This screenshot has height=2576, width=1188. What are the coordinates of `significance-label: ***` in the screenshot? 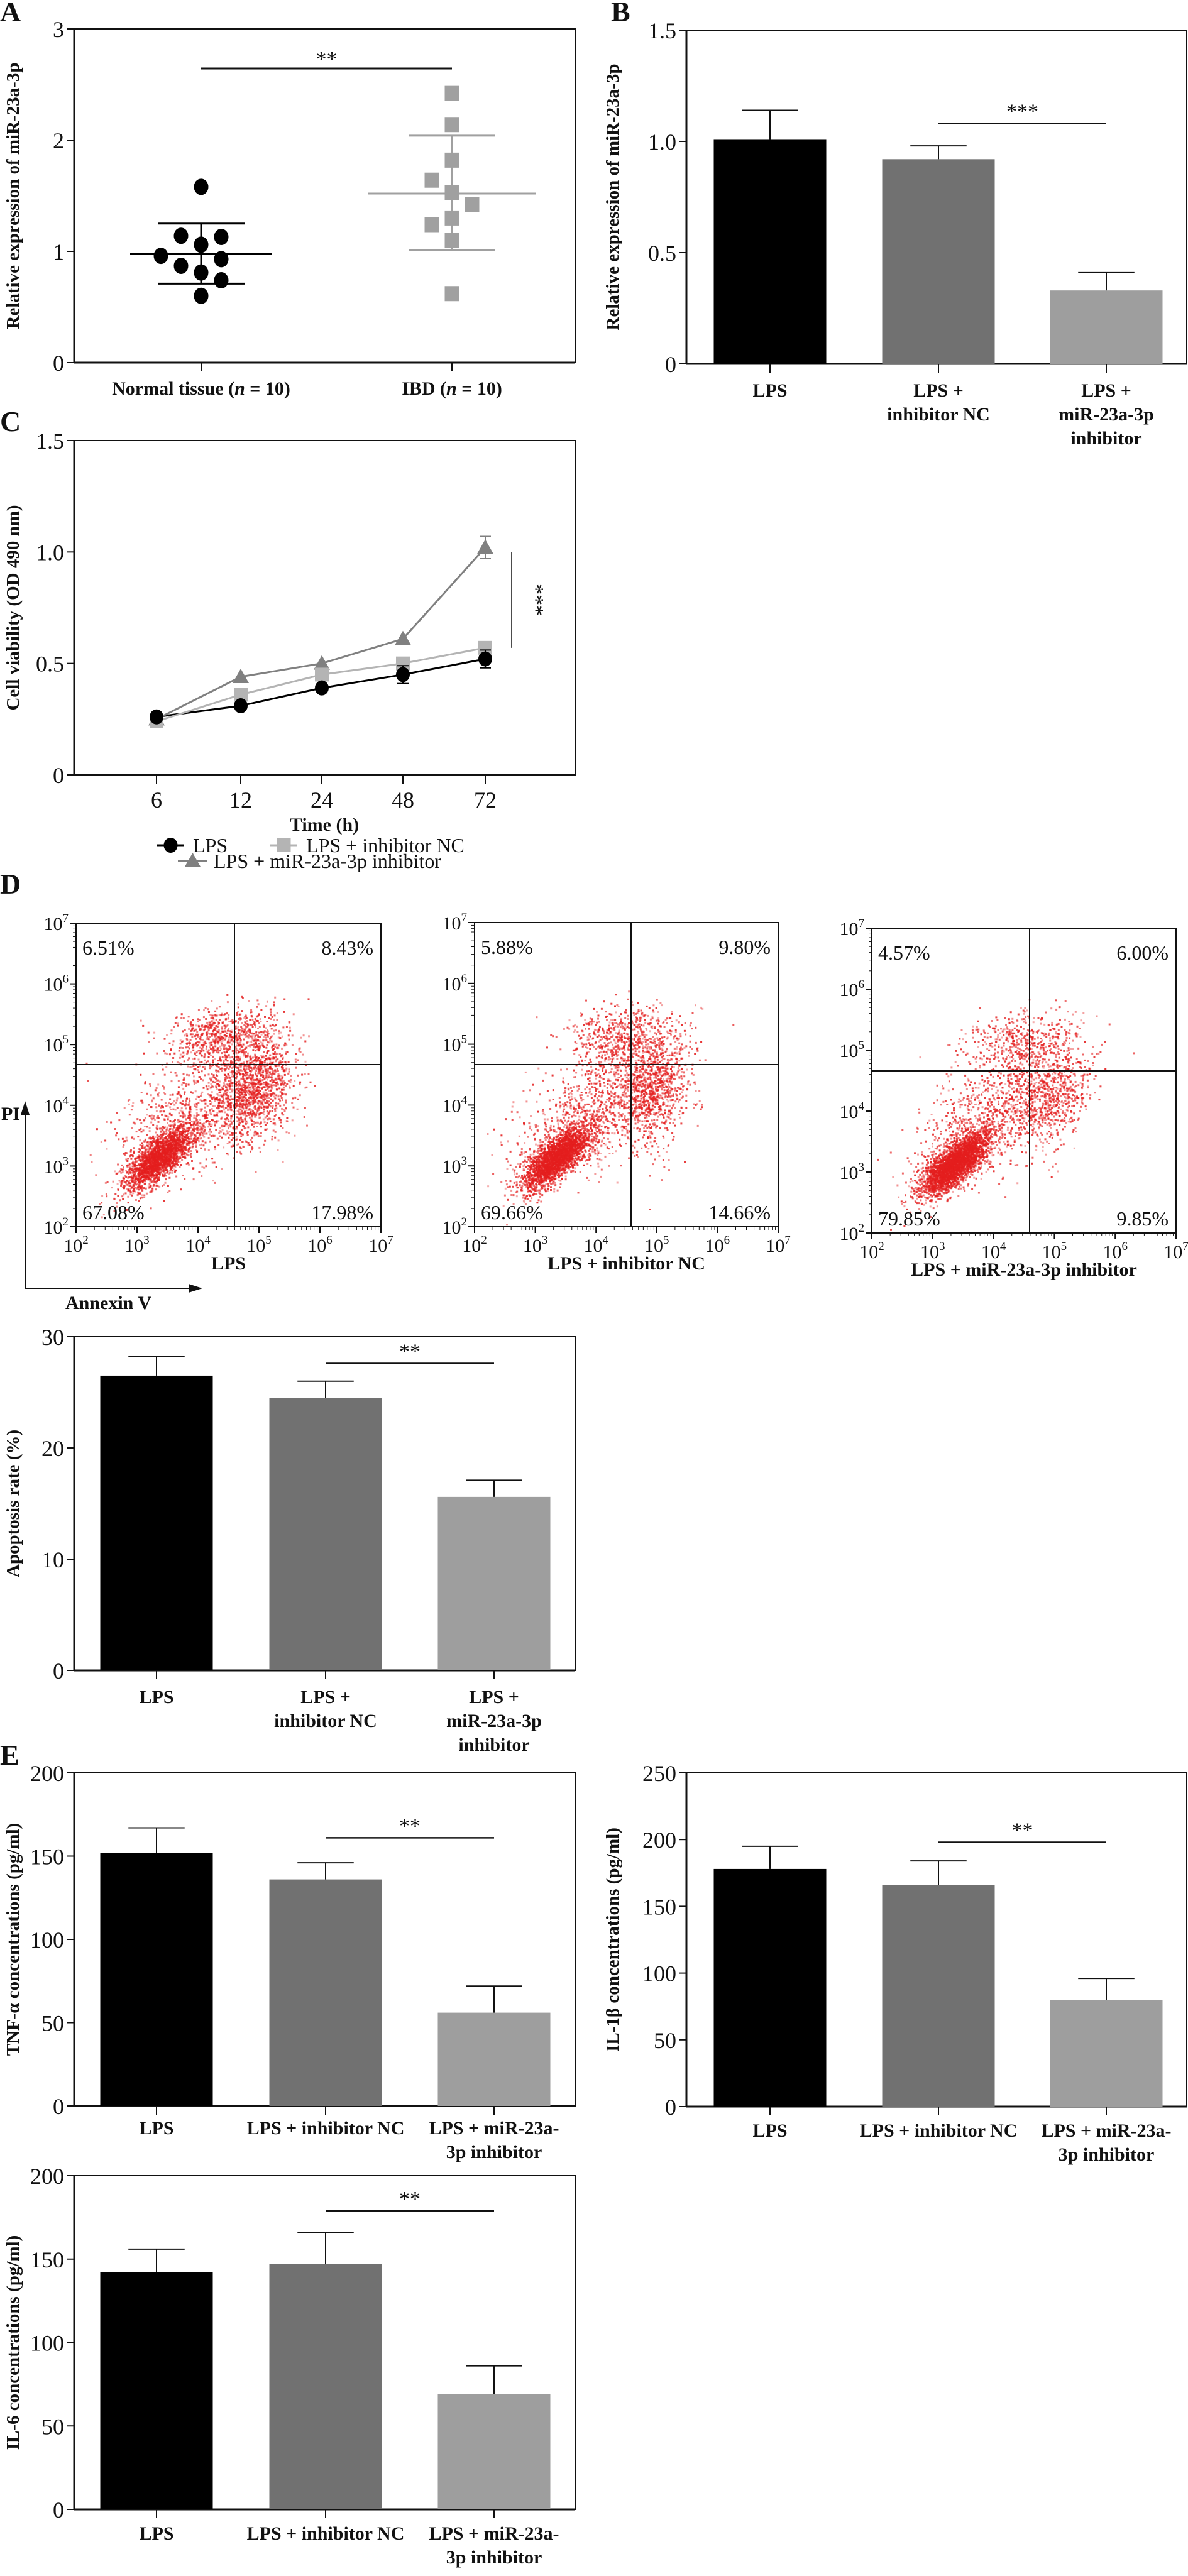 It's located at (1022, 112).